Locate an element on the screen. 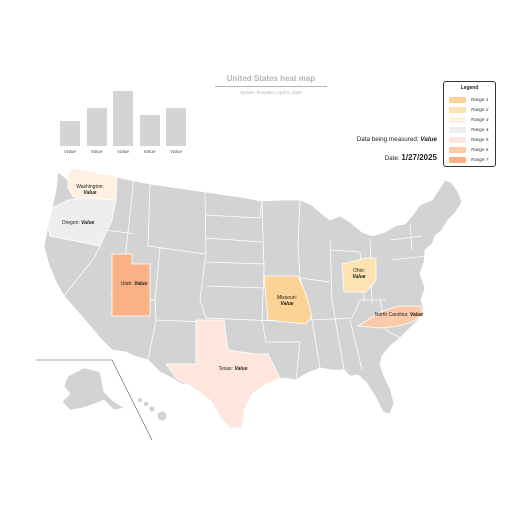 This screenshot has width=516, height=516. label-washington-name: Washington: is located at coordinates (90, 187).